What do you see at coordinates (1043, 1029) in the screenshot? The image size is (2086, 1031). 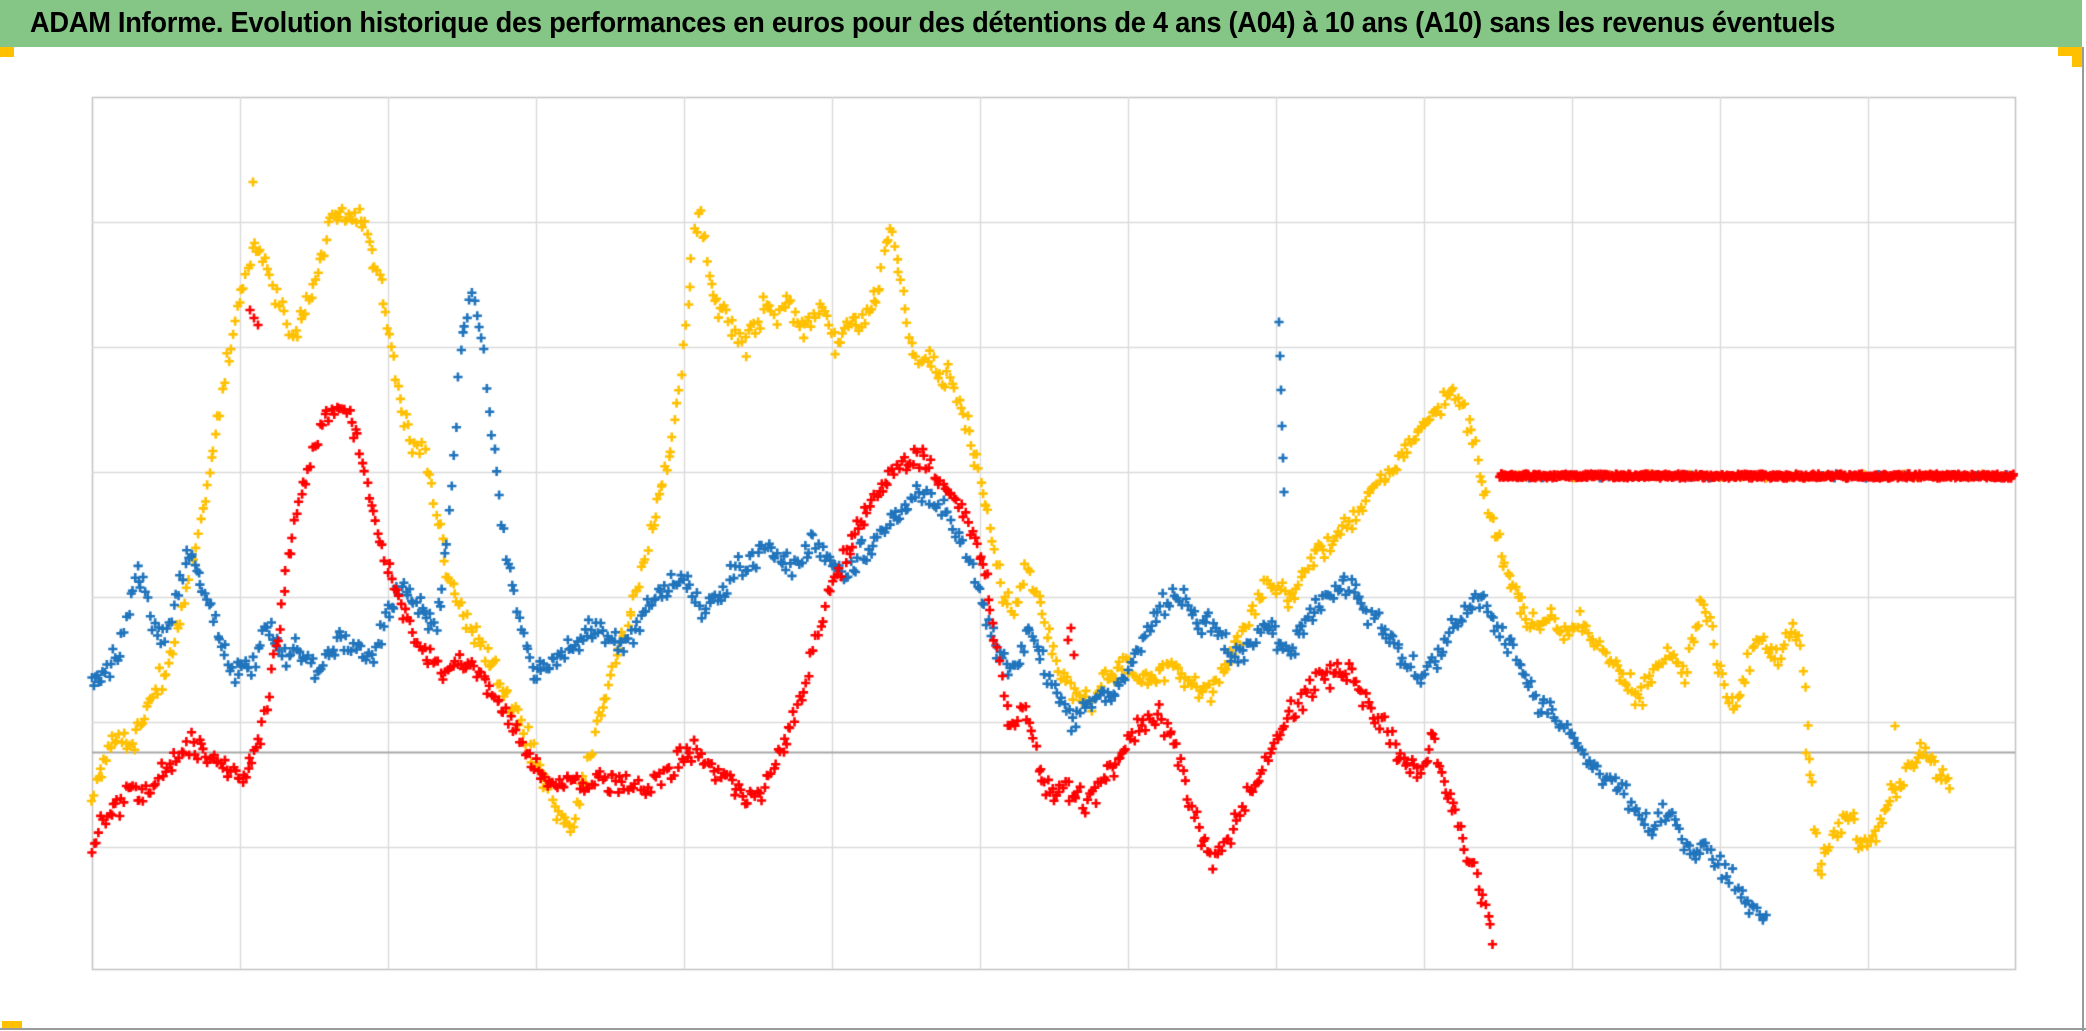 I see `frame-bottom-border` at bounding box center [1043, 1029].